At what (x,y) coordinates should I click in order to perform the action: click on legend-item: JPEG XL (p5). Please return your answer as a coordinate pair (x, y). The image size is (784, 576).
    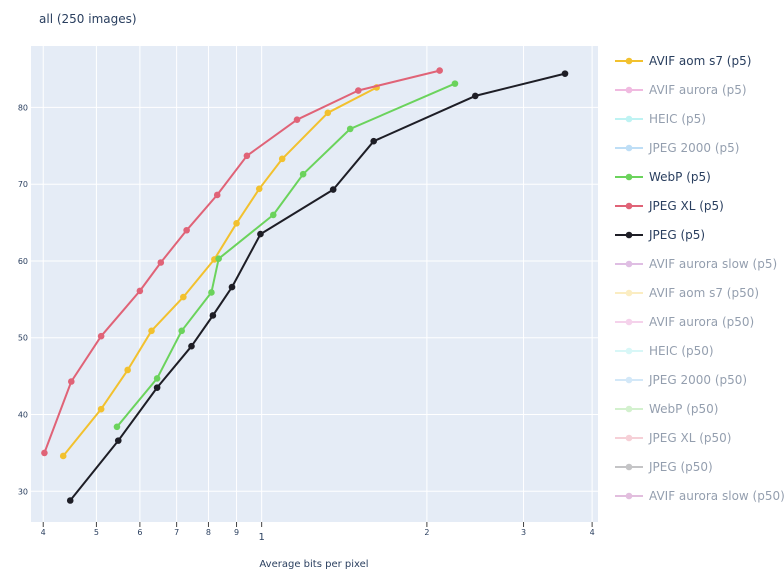
    Looking at the image, I should click on (669, 206).